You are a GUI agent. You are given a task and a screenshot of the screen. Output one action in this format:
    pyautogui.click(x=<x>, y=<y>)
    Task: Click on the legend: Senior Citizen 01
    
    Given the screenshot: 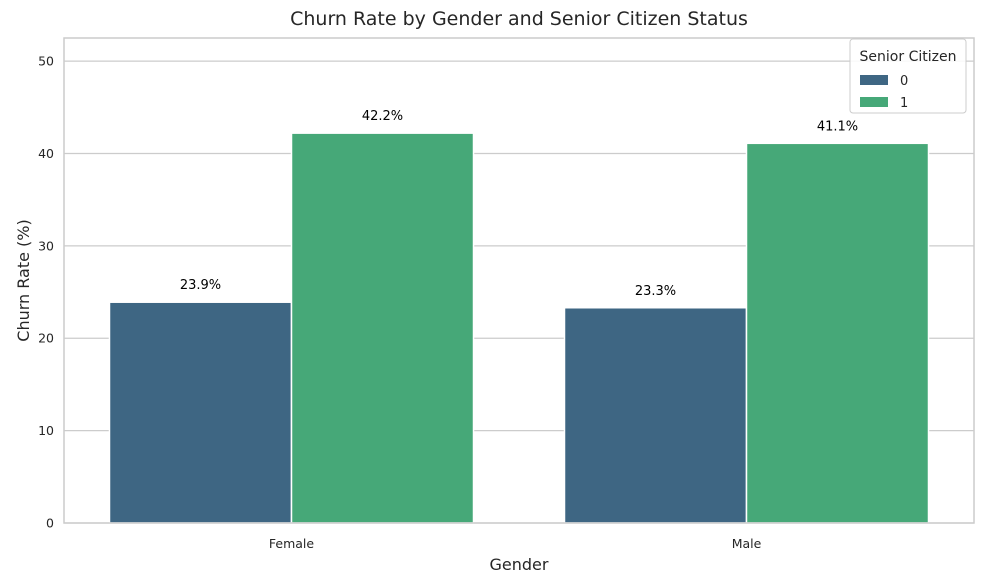 What is the action you would take?
    pyautogui.click(x=908, y=76)
    